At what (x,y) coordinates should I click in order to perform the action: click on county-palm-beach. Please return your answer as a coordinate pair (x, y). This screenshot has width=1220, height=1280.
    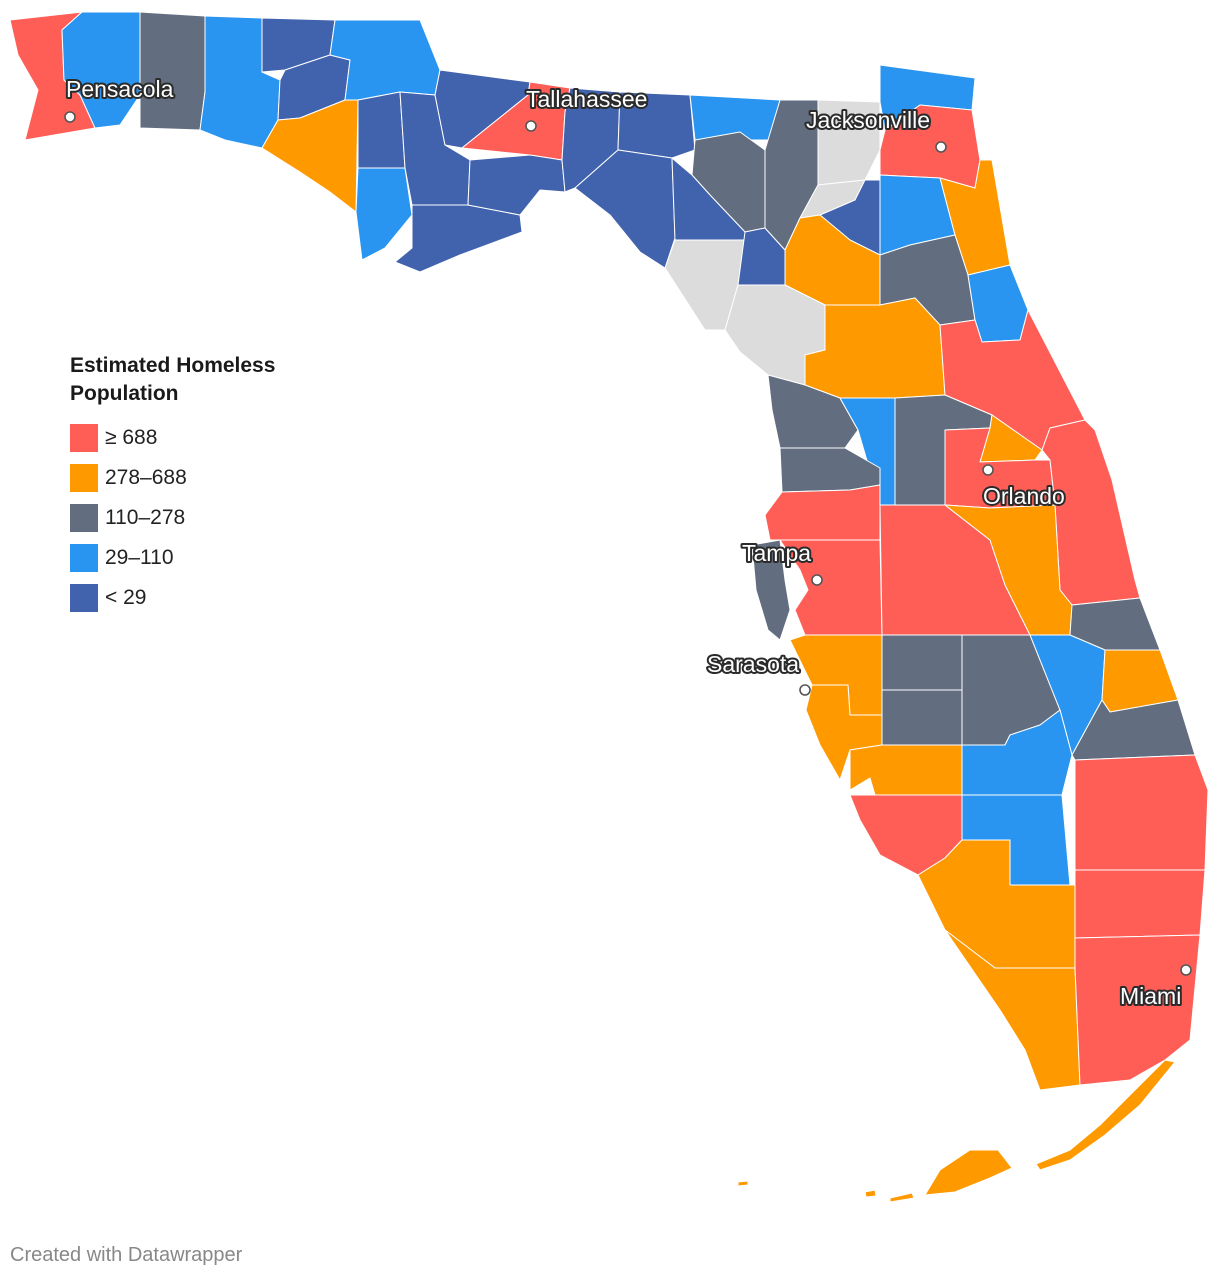
    Looking at the image, I should click on (1141, 812).